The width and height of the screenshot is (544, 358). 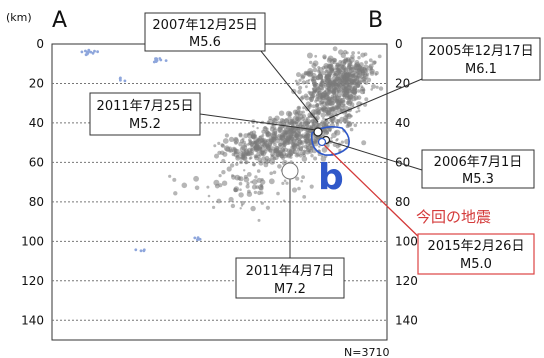 What do you see at coordinates (36, 123) in the screenshot?
I see `y-tick-left: 40` at bounding box center [36, 123].